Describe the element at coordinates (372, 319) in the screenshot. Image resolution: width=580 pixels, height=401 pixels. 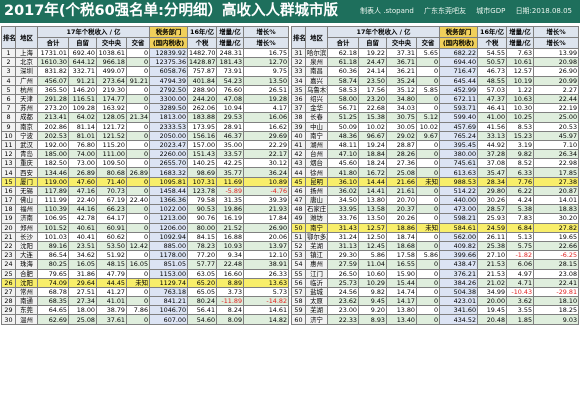
I see `own-cell: 8.93` at that location.